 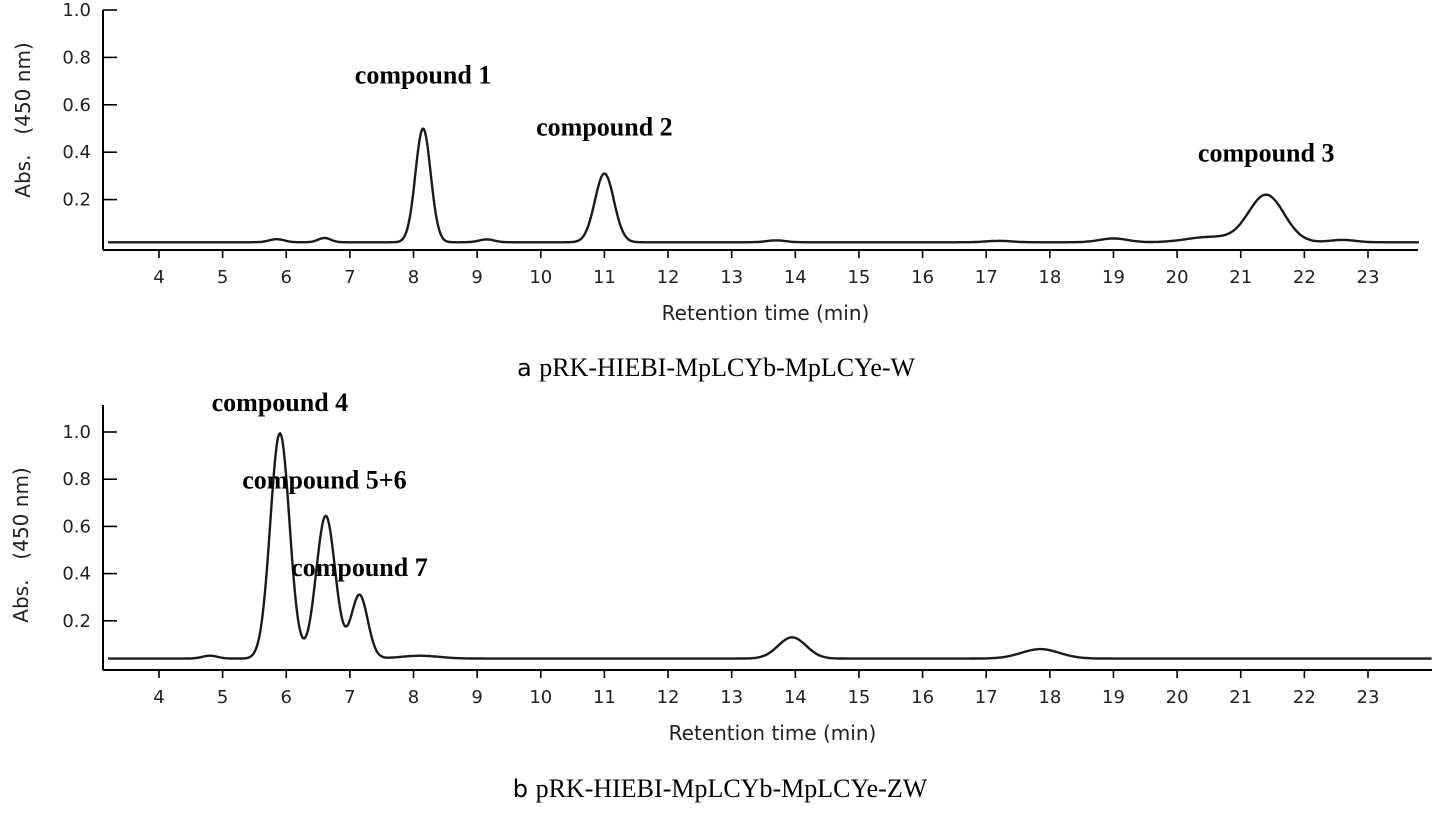 What do you see at coordinates (727, 367) in the screenshot?
I see `panel-caption-text: pRK-HIEBI-MpLCYb-MpLCYe-W` at bounding box center [727, 367].